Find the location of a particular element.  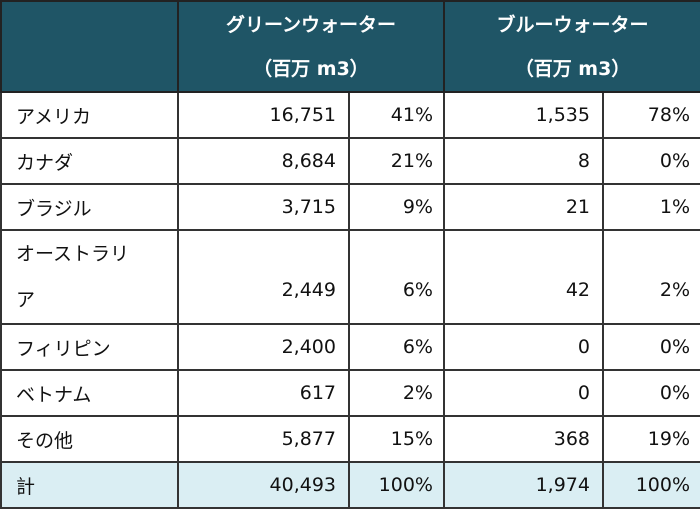

table-row: ベトナム 617 2% 0 0% is located at coordinates (350, 393).